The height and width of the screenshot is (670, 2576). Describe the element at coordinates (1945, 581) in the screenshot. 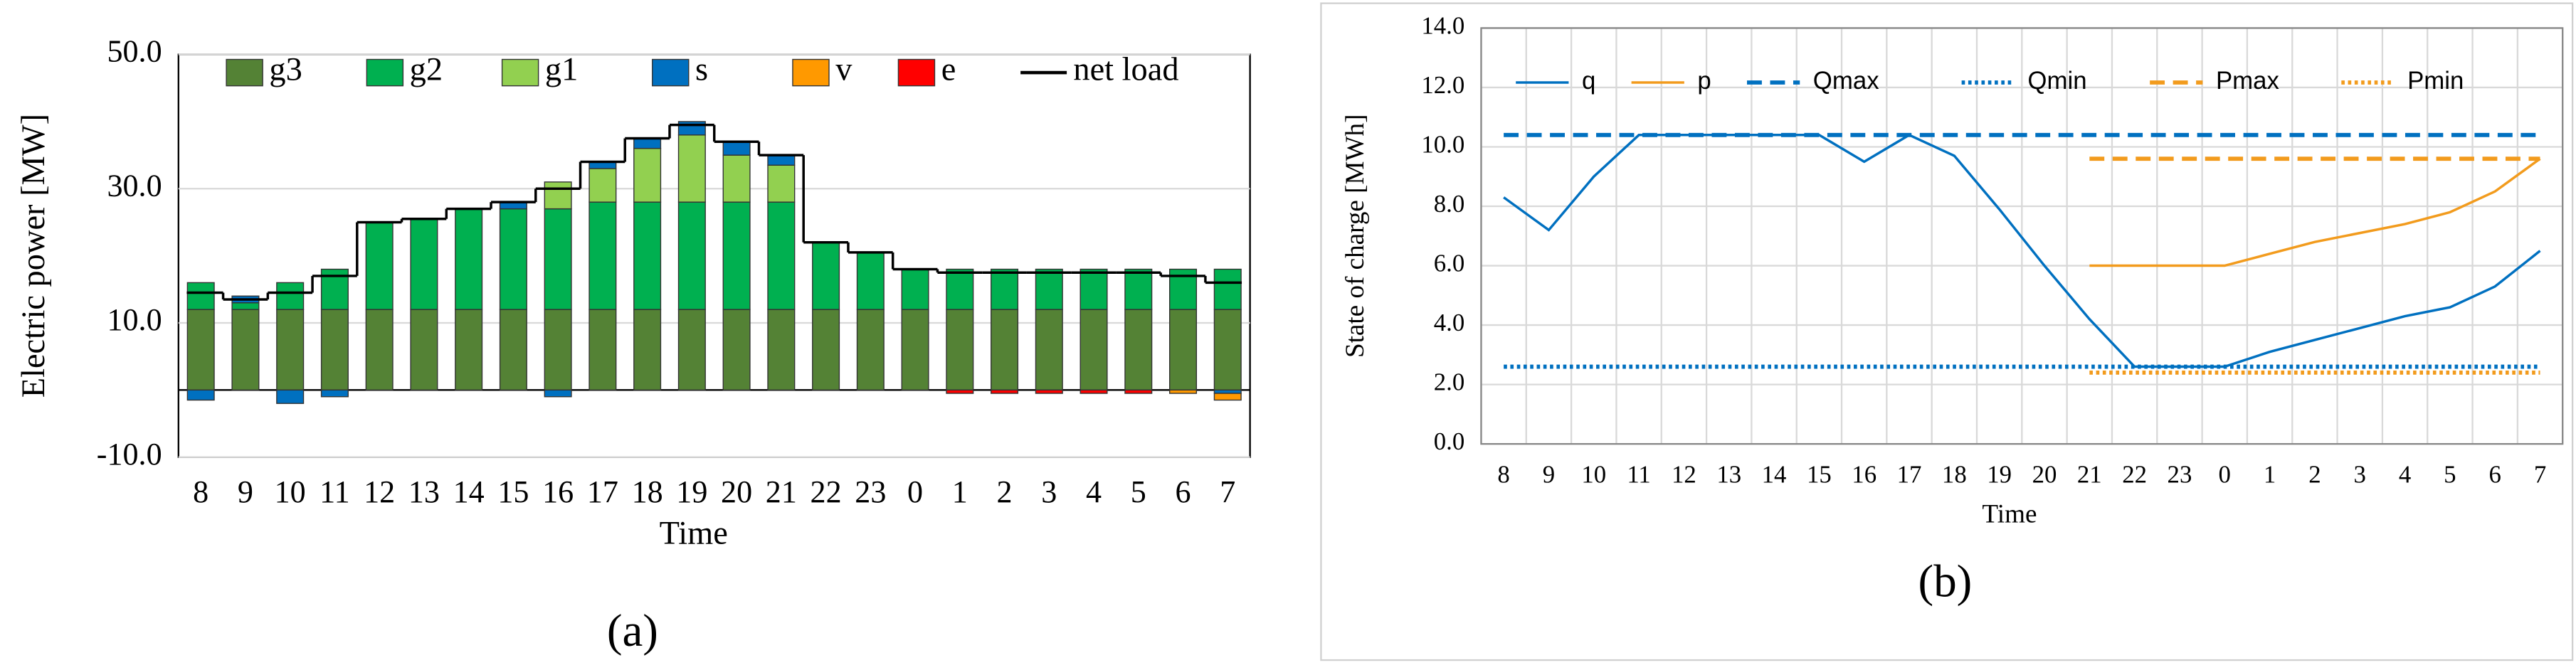

I see `caption: (b)` at that location.